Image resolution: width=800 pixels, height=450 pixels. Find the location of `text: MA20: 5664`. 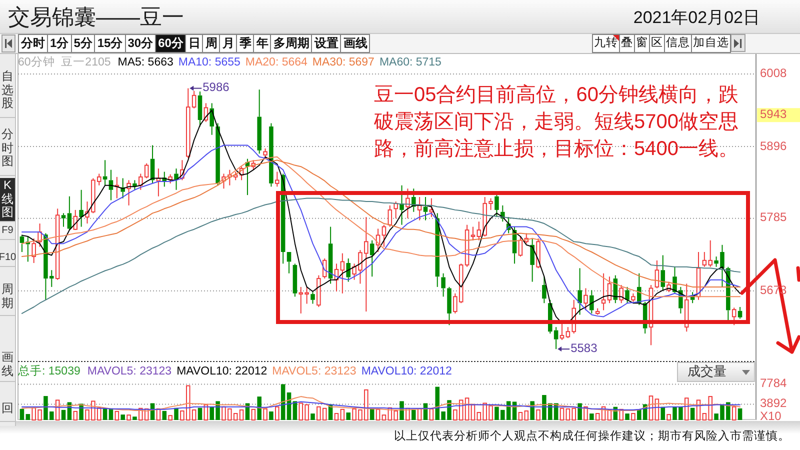

text: MA20: 5664 is located at coordinates (276, 62).